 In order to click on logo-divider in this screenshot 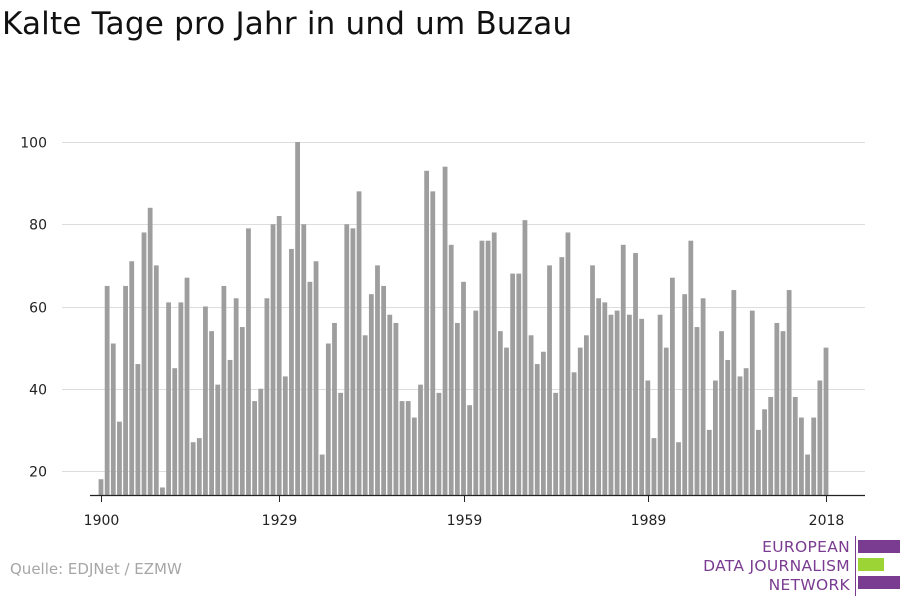, I will do `click(855, 566)`.